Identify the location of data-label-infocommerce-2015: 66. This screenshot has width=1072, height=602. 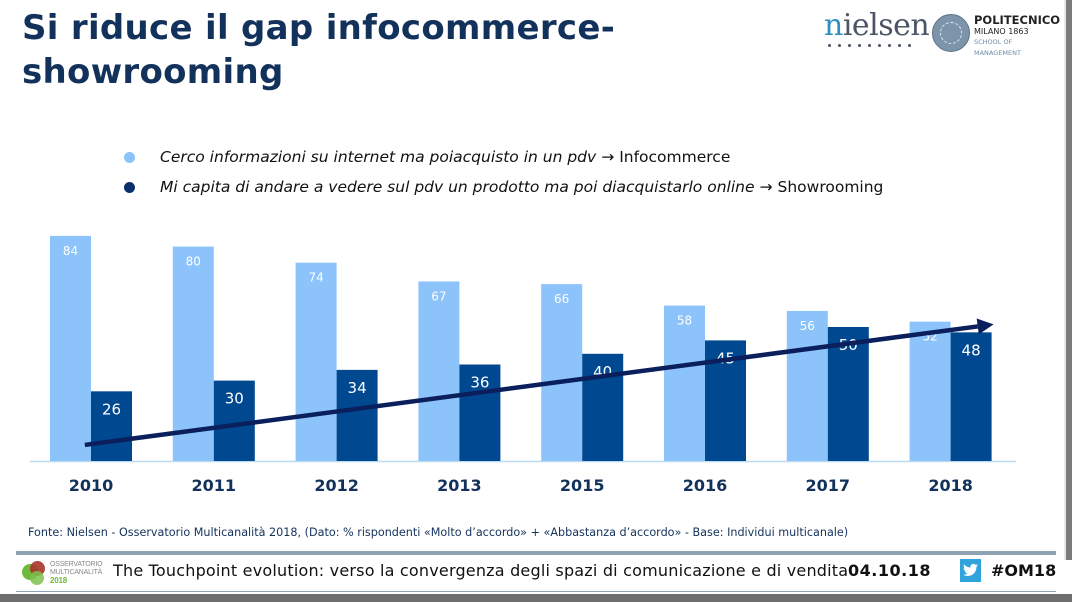
(561, 299).